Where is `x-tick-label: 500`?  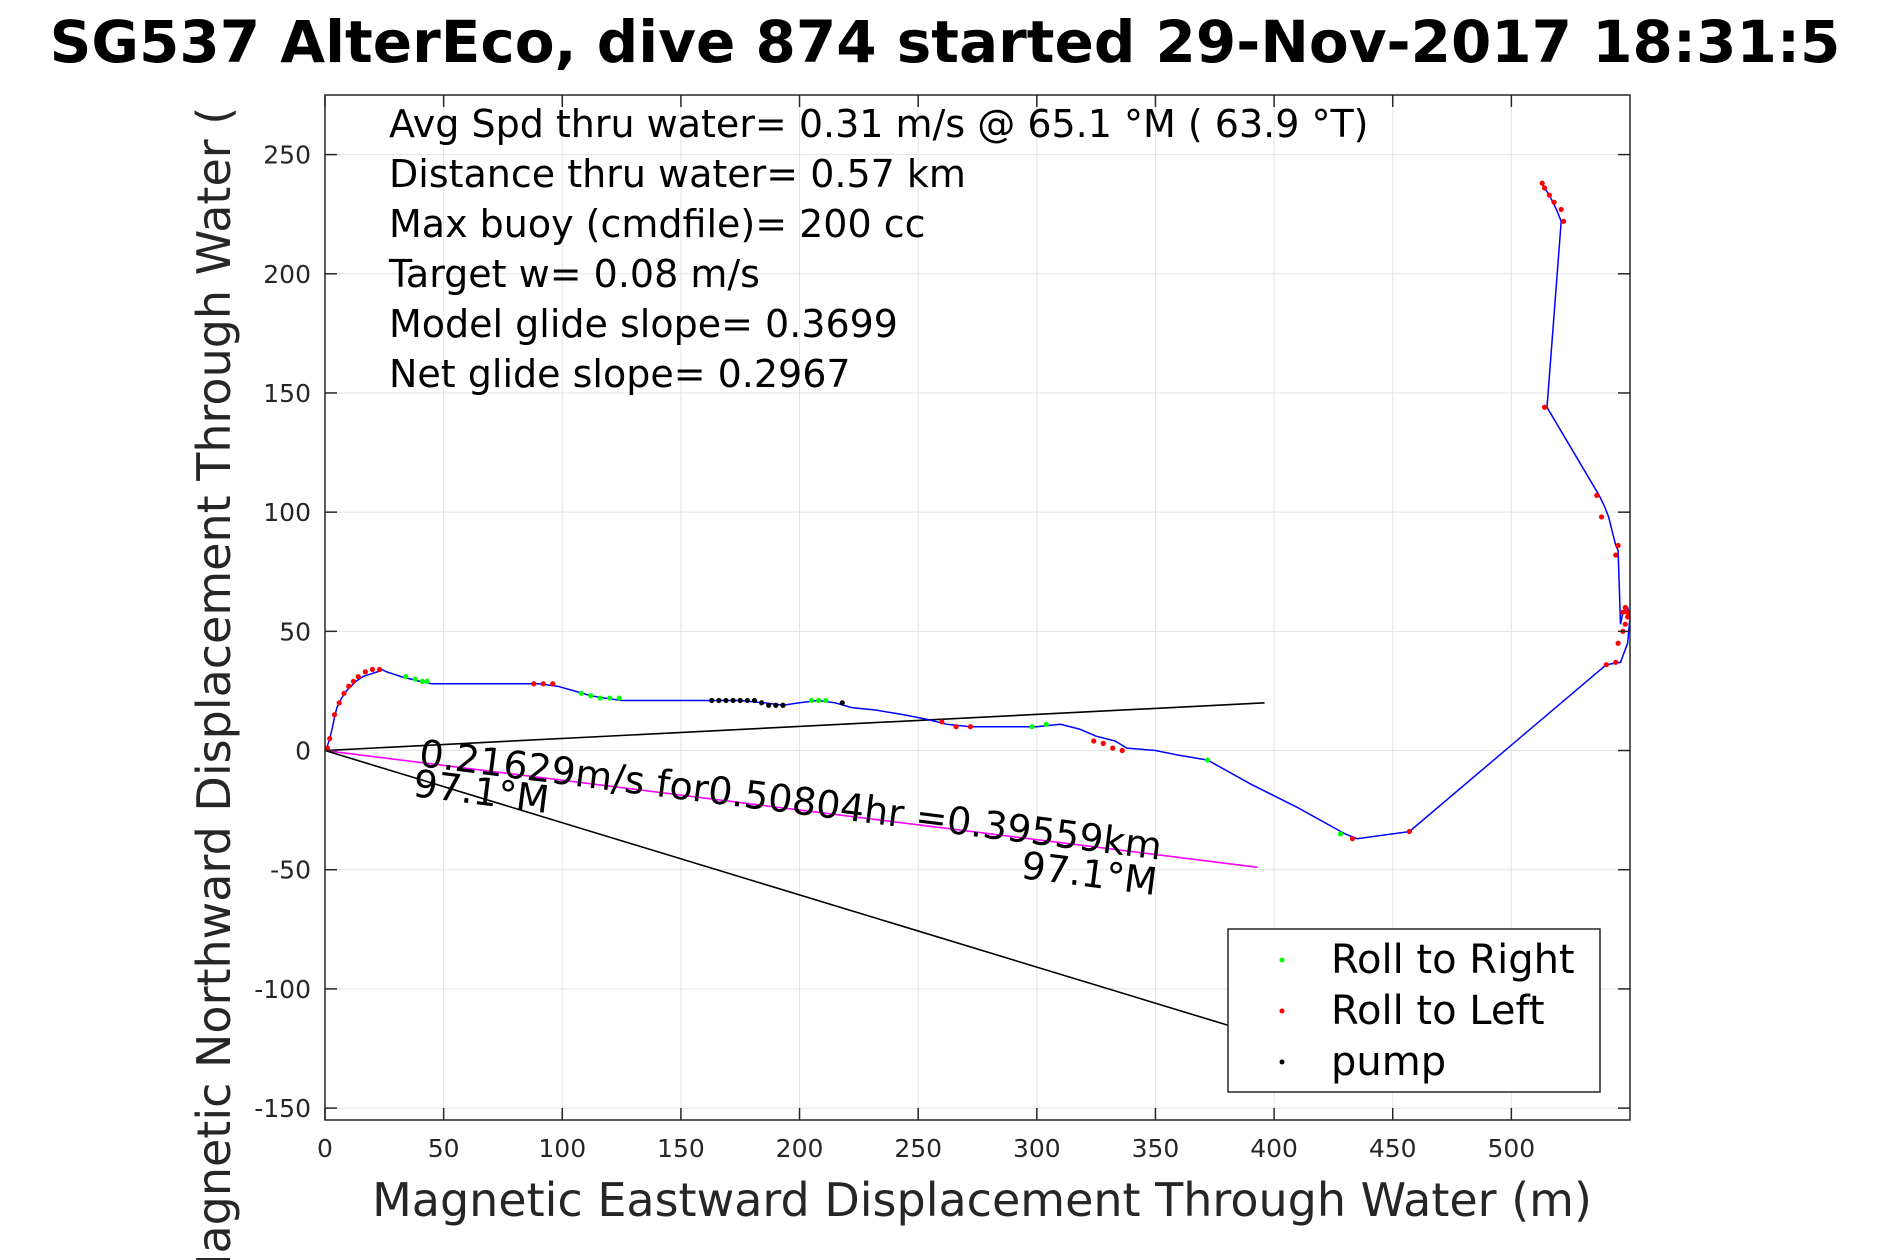
x-tick-label: 500 is located at coordinates (1512, 1148).